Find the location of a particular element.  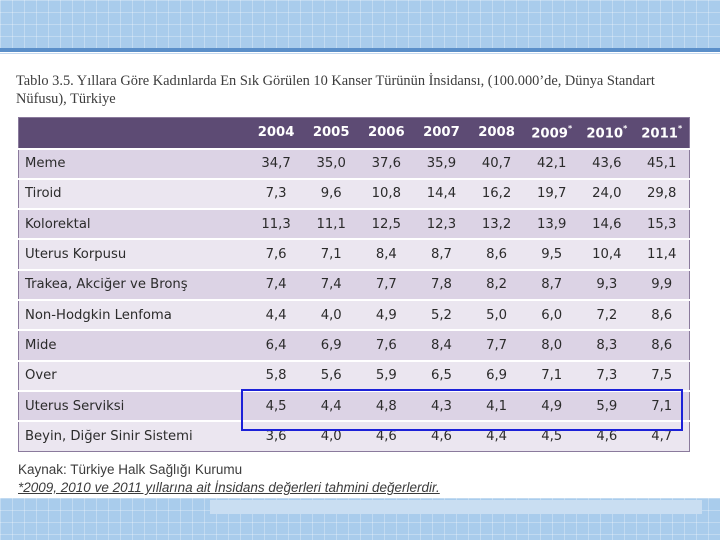

table-row: Tiroid 7,3 9,6 10,8 14,4 16,2 19,7 24,0 29,8 is located at coordinates (354, 193).